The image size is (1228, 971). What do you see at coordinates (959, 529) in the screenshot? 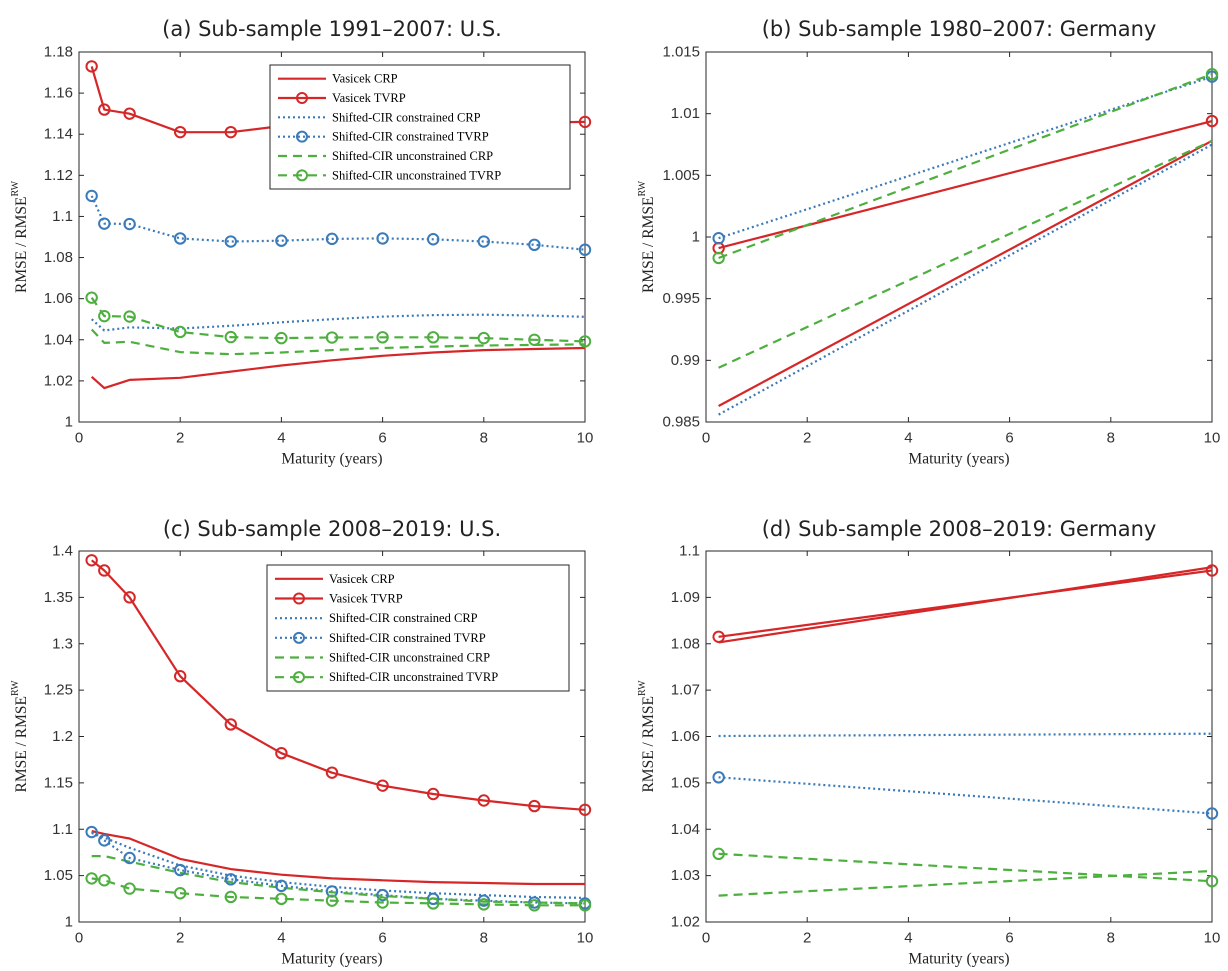
I see `chart-title: (d) Sub-sample 2008–2019: Germany` at bounding box center [959, 529].